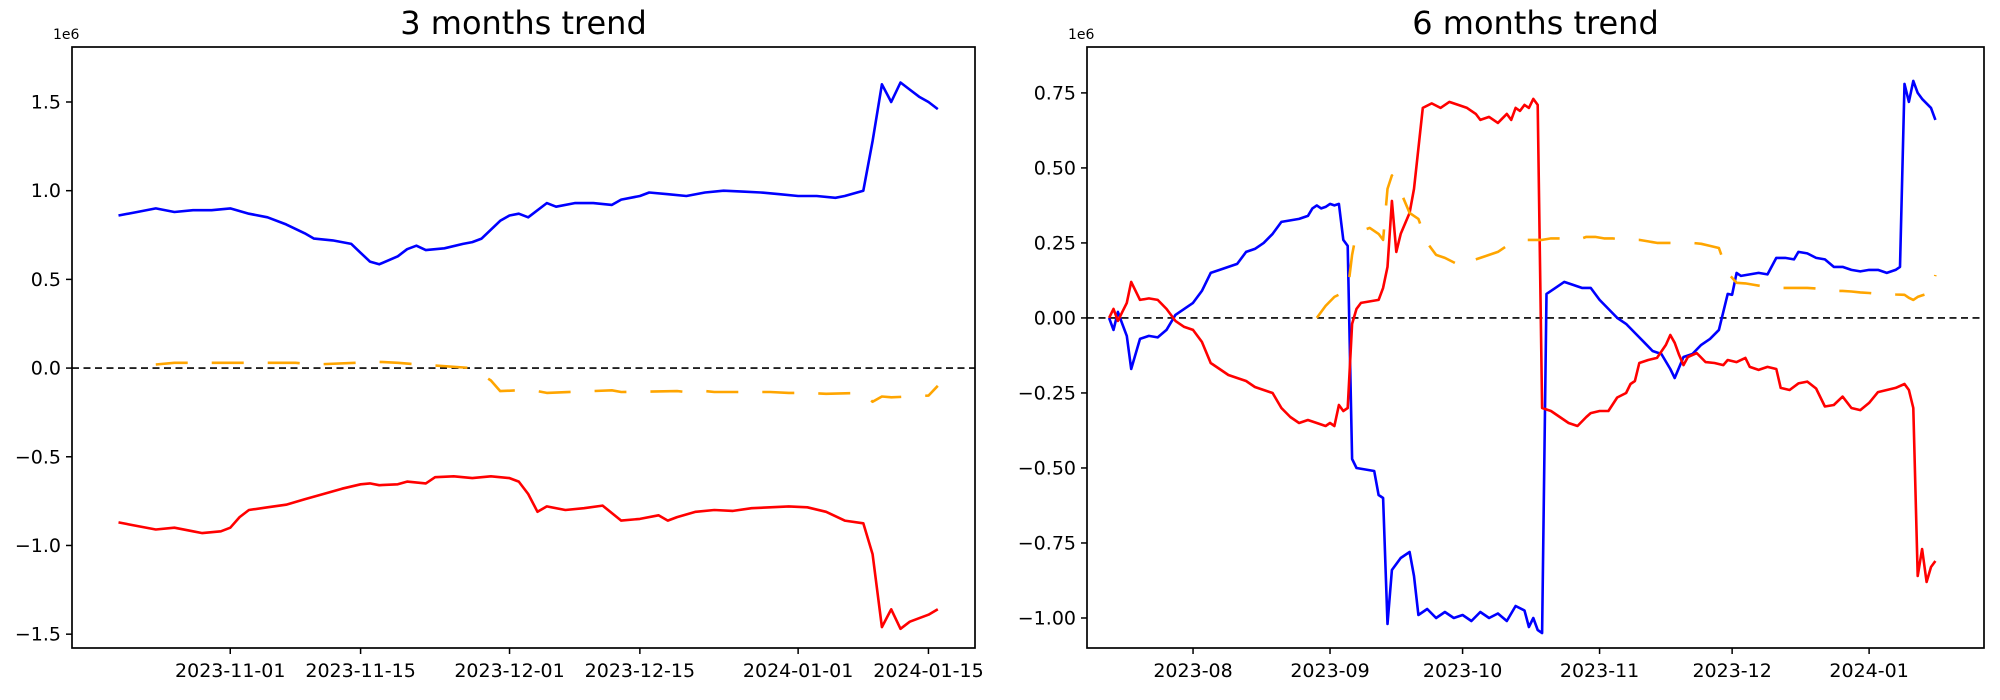 This screenshot has width=2000, height=700. Describe the element at coordinates (1055, 243) in the screenshot. I see `y-tick-label: 0.25` at that location.